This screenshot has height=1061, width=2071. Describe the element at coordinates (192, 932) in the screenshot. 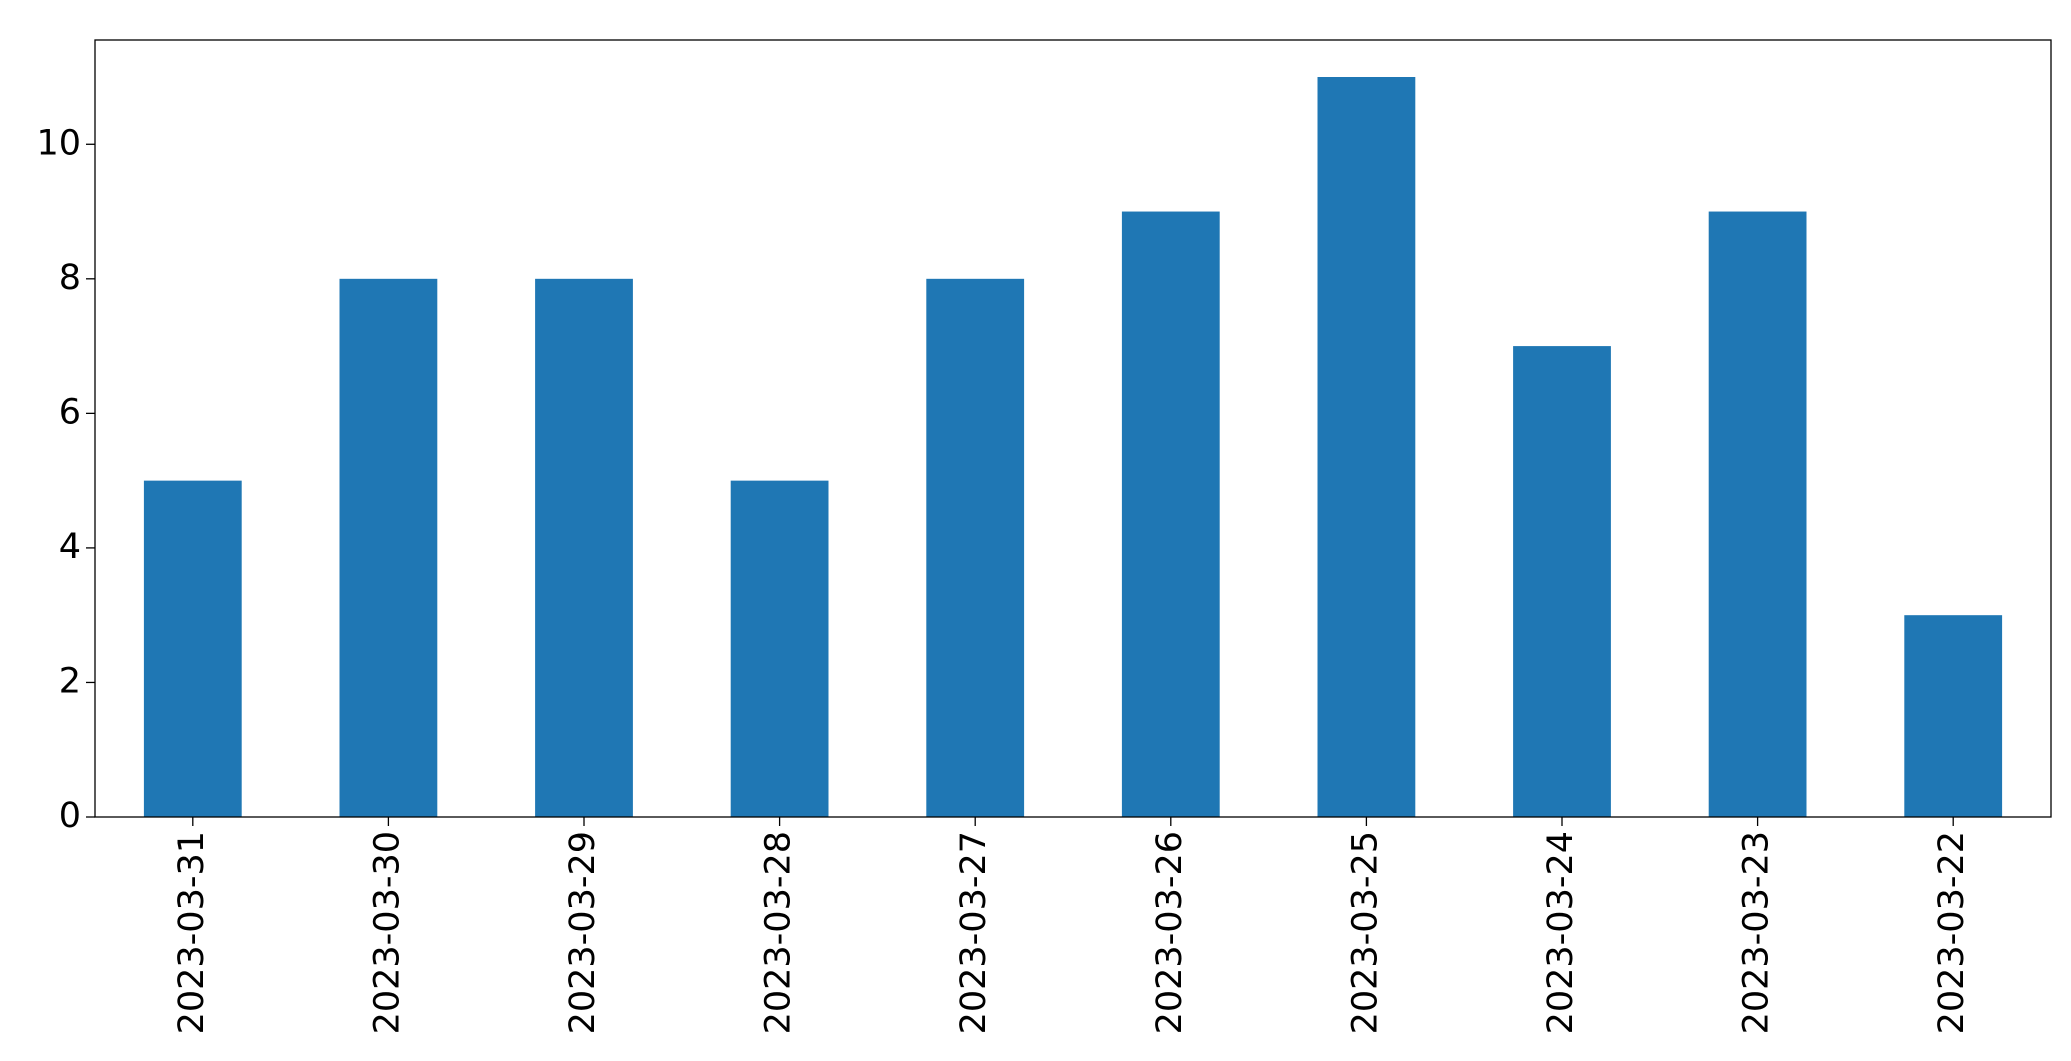

I see `x-tick-label: 2023-03-31` at that location.